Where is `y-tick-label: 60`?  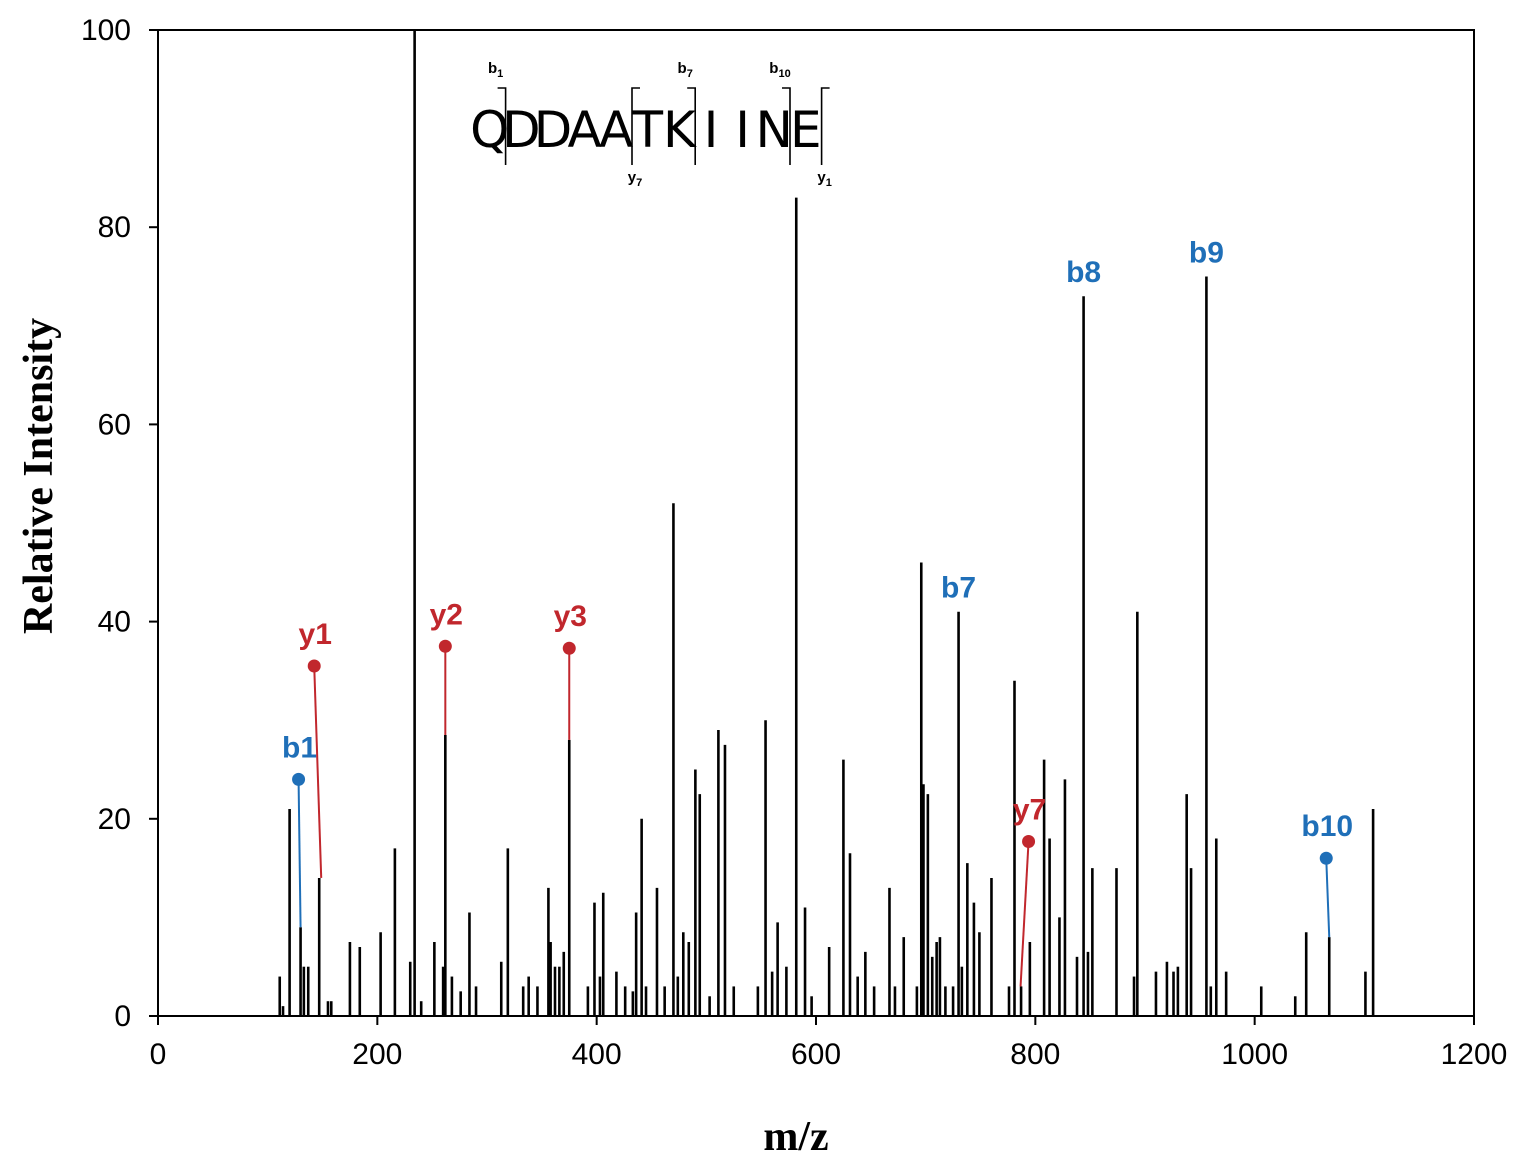 y-tick-label: 60 is located at coordinates (114, 424).